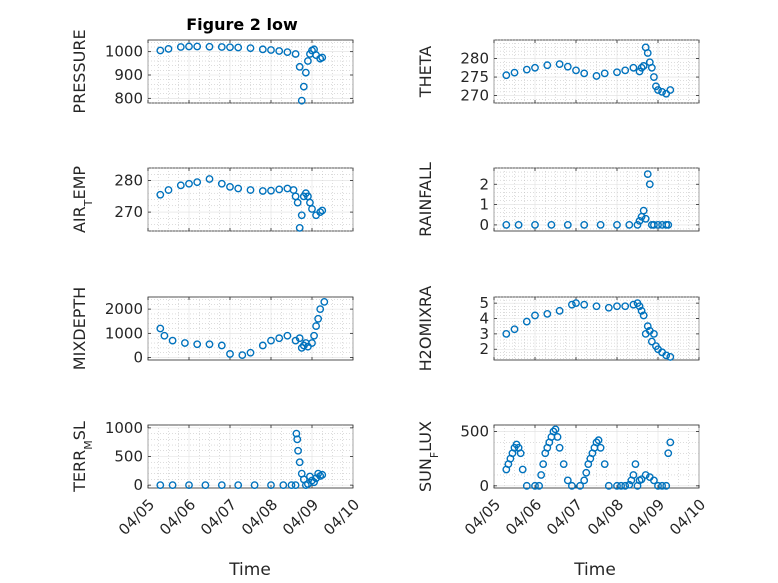 The width and height of the screenshot is (778, 583). What do you see at coordinates (596, 456) in the screenshot?
I see `plot-area` at bounding box center [596, 456].